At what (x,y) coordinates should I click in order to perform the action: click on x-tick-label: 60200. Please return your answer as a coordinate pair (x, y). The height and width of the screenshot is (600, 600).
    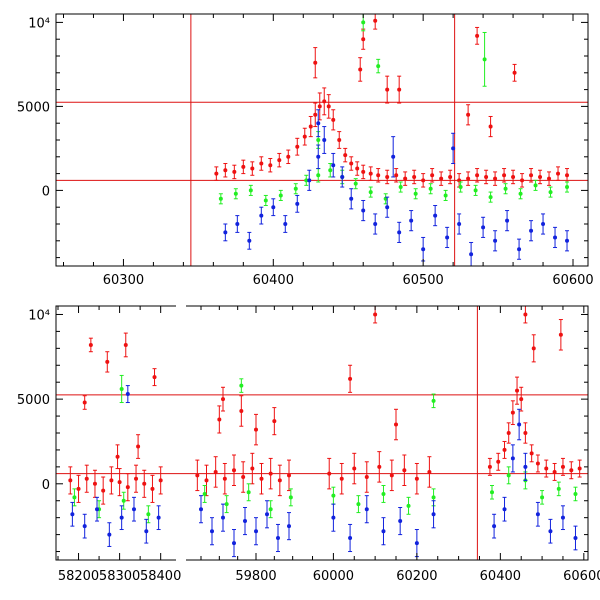
    Looking at the image, I should click on (416, 576).